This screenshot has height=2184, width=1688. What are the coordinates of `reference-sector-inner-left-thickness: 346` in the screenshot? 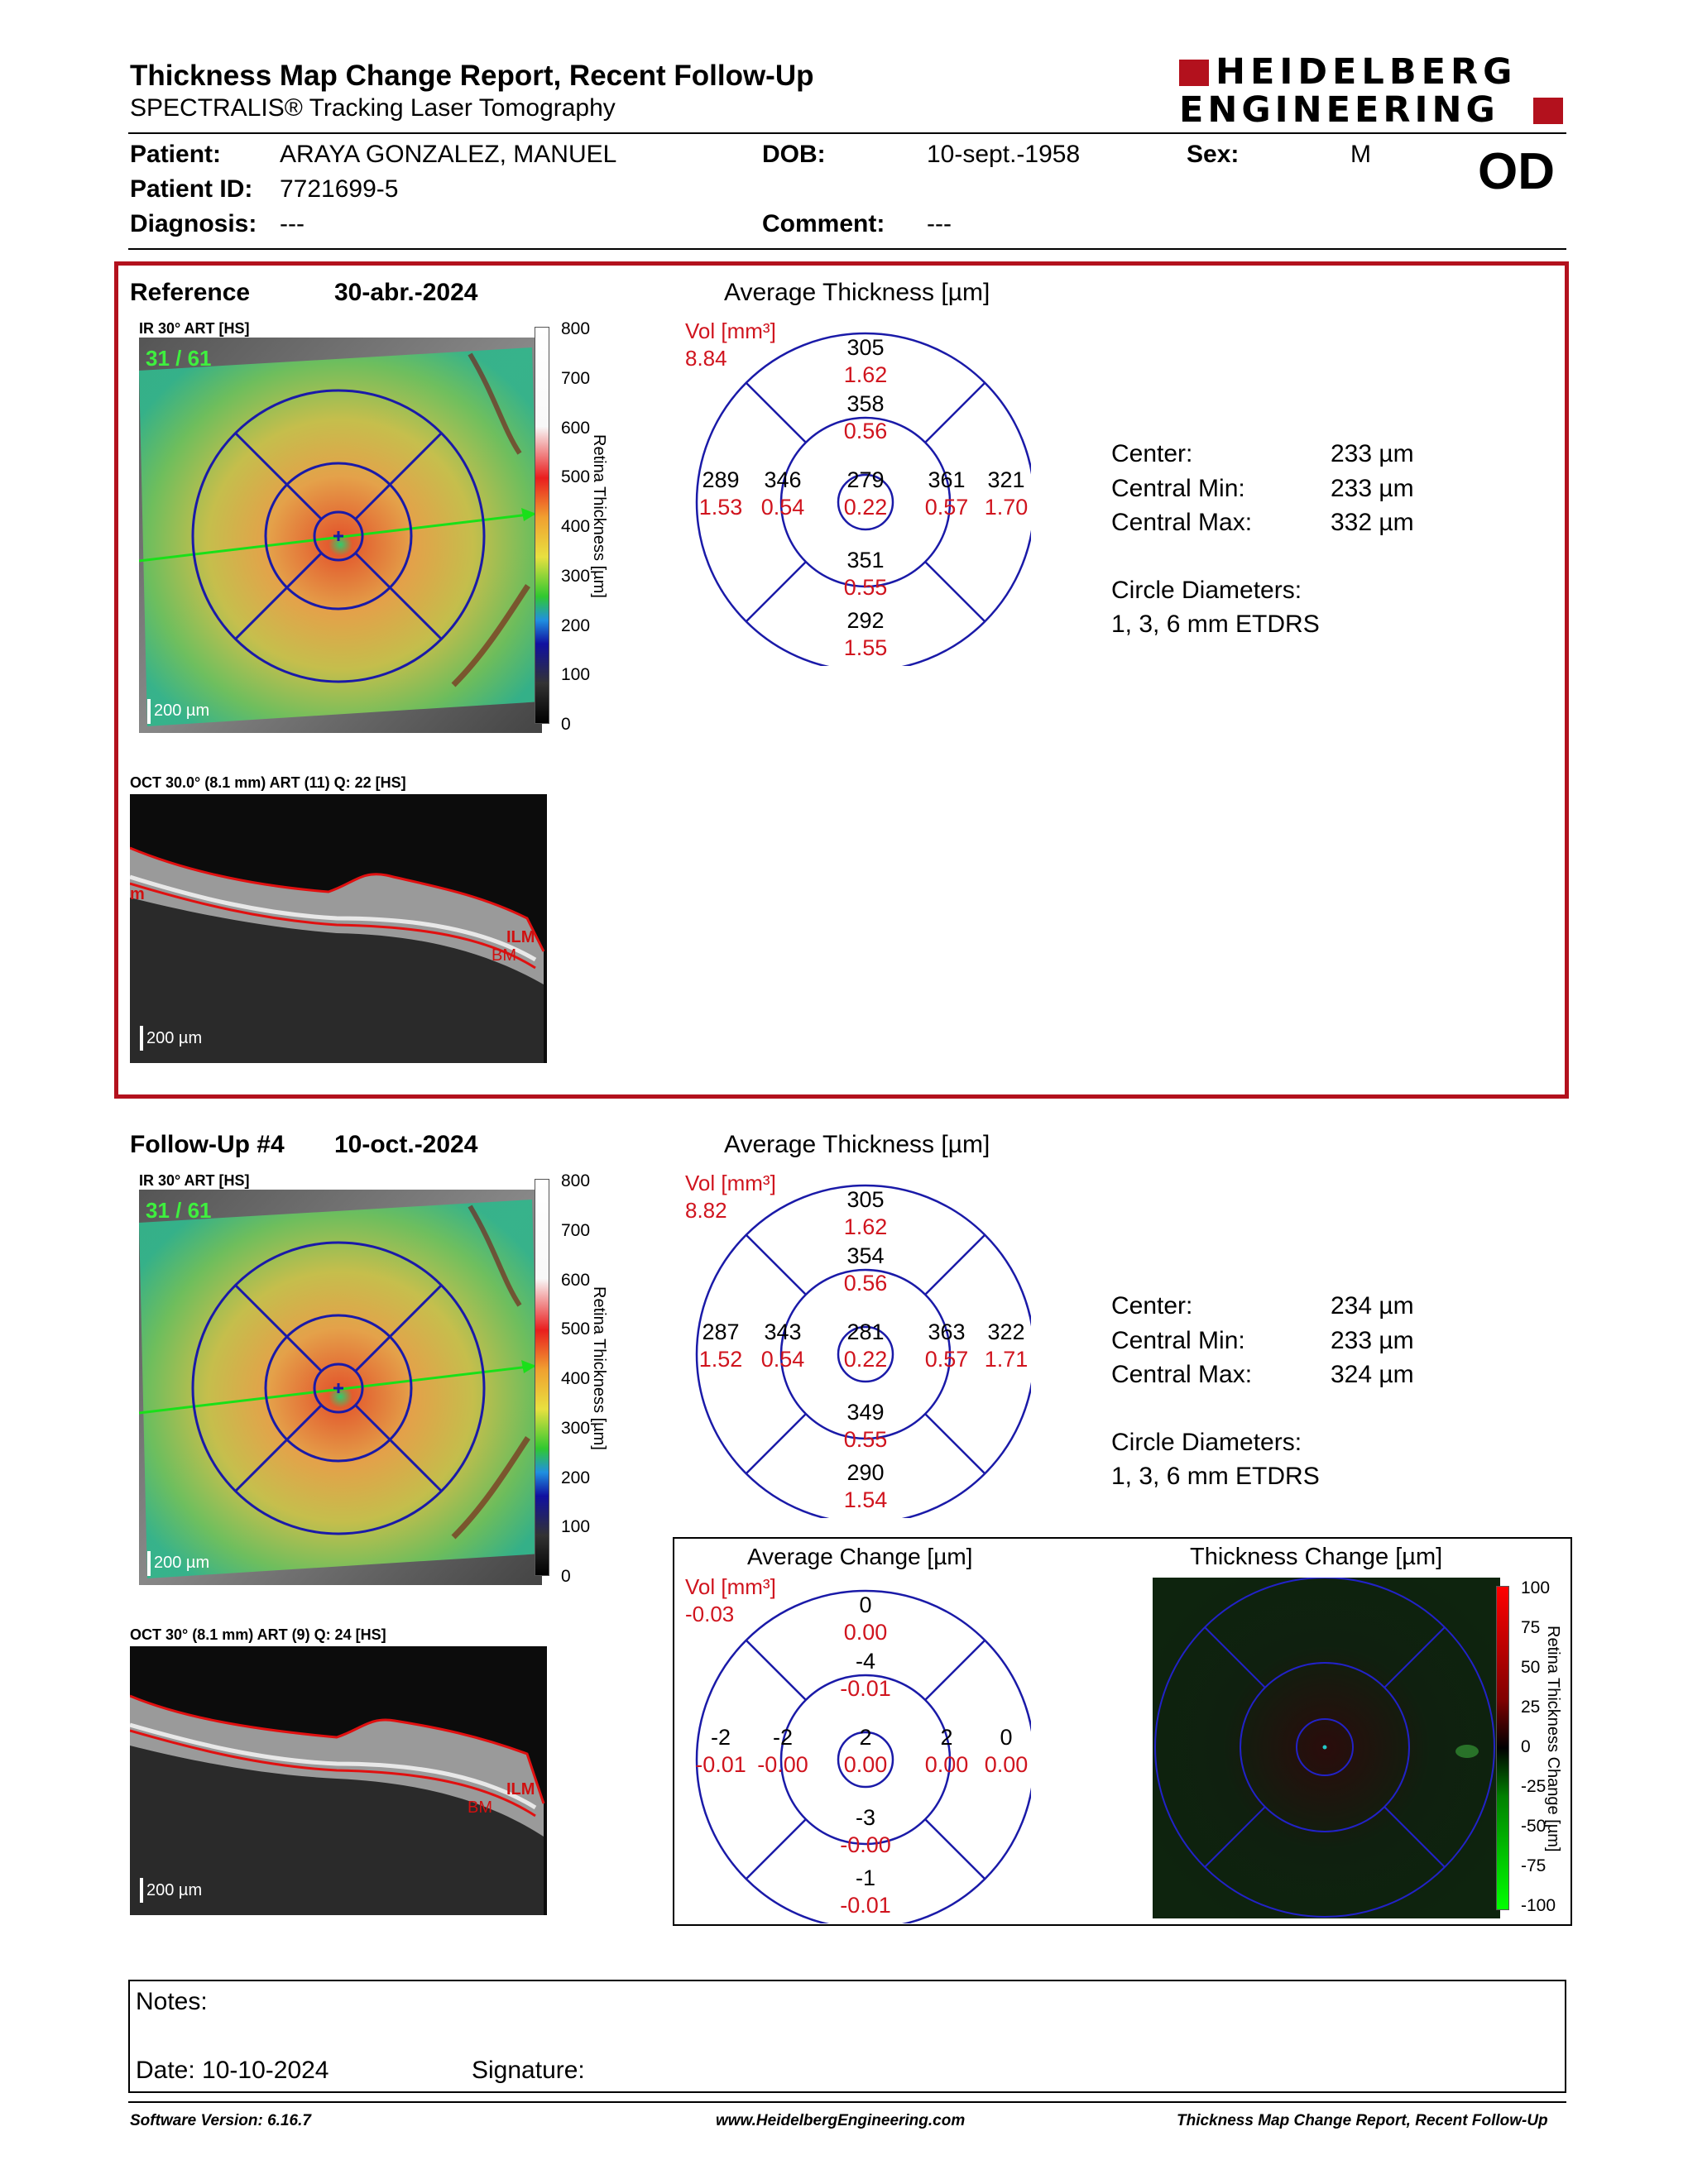 It's located at (783, 479).